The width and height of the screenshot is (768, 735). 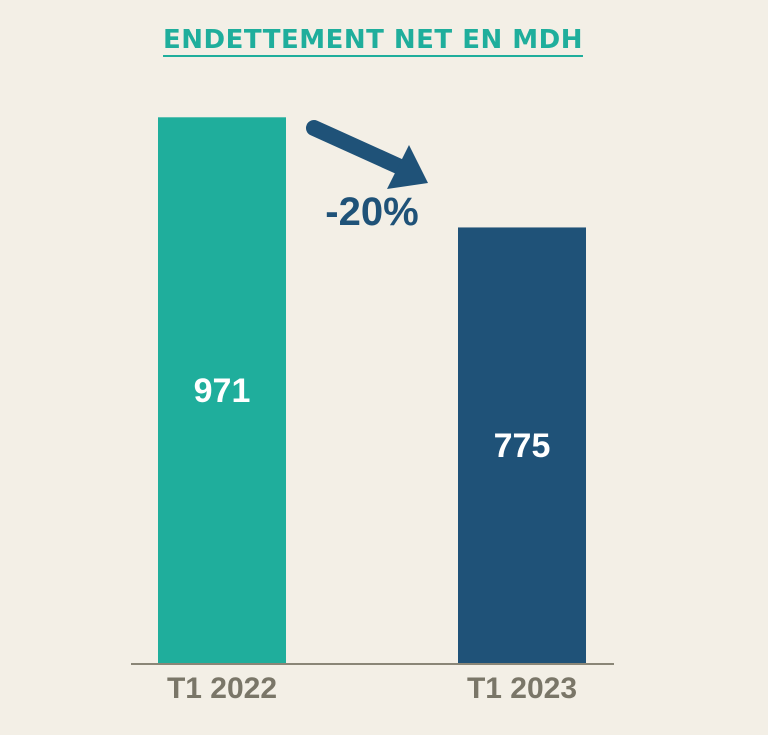 I want to click on bar-value-label-1: 971, so click(x=222, y=391).